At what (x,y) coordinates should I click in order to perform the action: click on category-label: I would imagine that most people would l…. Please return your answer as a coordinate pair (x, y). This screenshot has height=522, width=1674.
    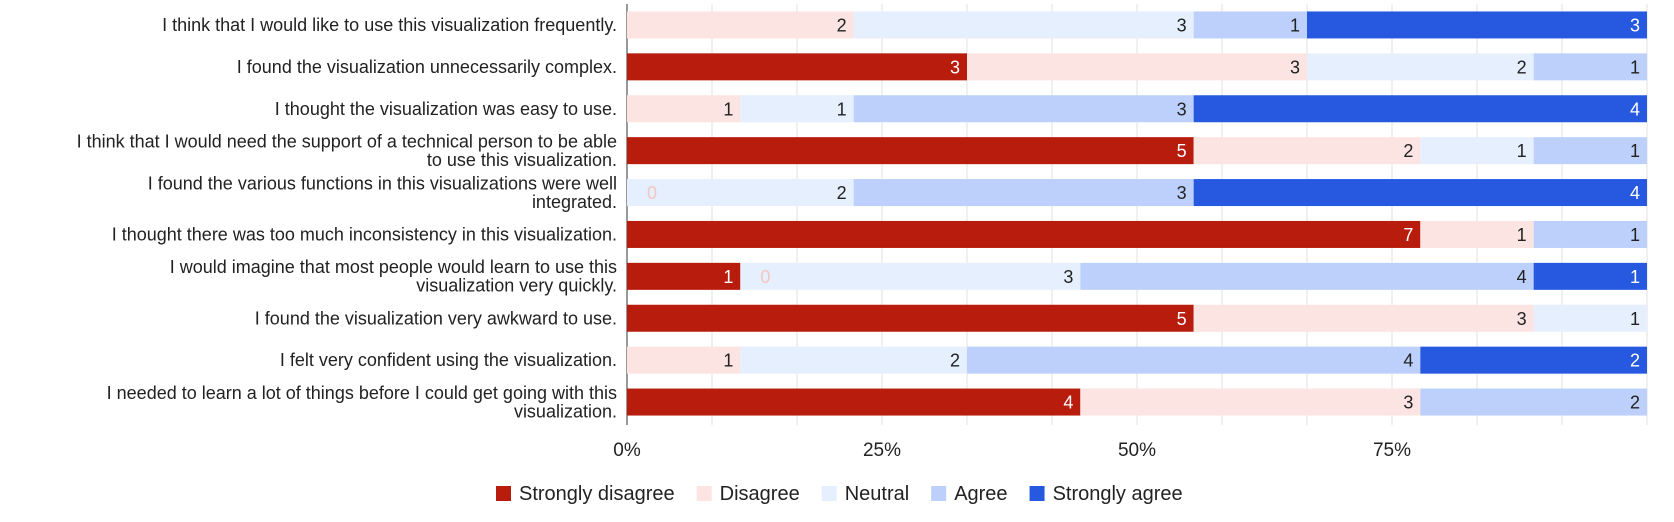
    Looking at the image, I should click on (393, 276).